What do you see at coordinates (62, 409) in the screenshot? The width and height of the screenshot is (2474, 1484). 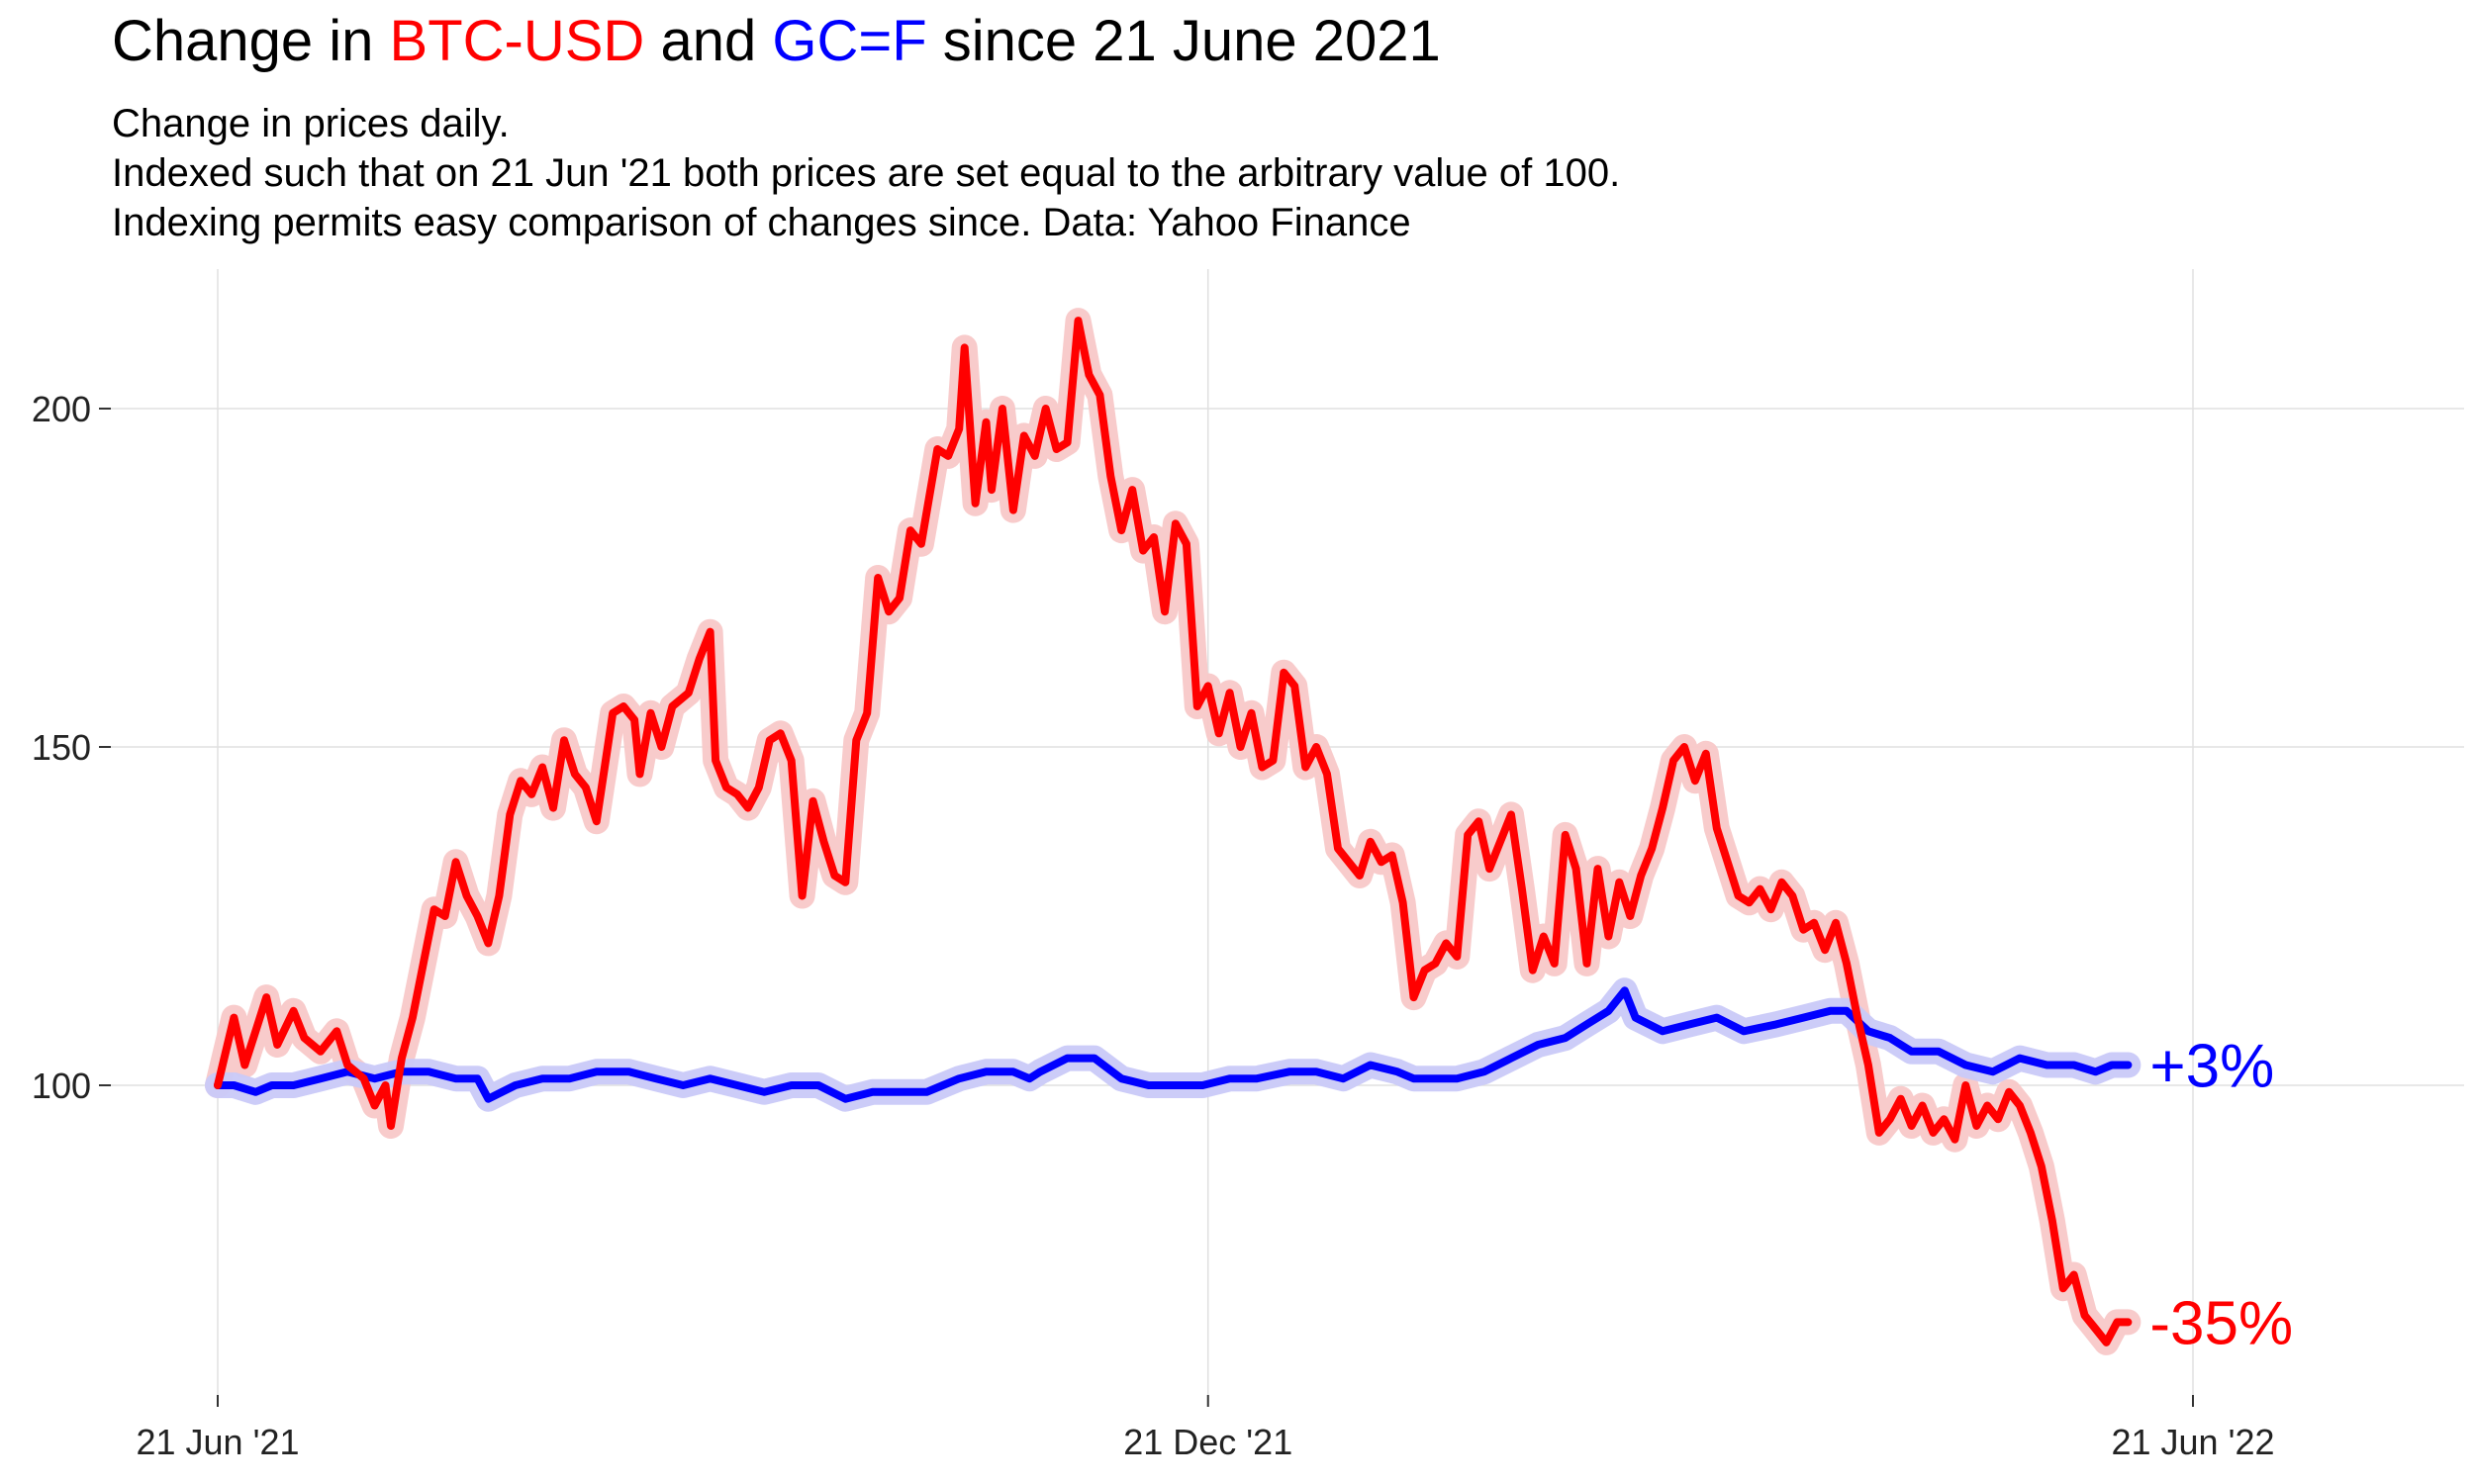 I see `y-tick-label: 200` at bounding box center [62, 409].